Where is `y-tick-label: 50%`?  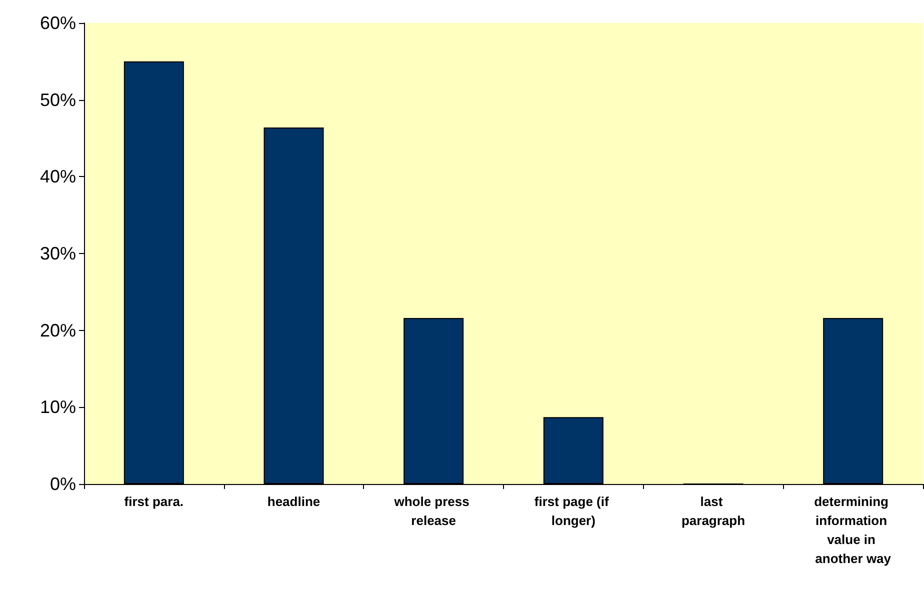 y-tick-label: 50% is located at coordinates (58, 100).